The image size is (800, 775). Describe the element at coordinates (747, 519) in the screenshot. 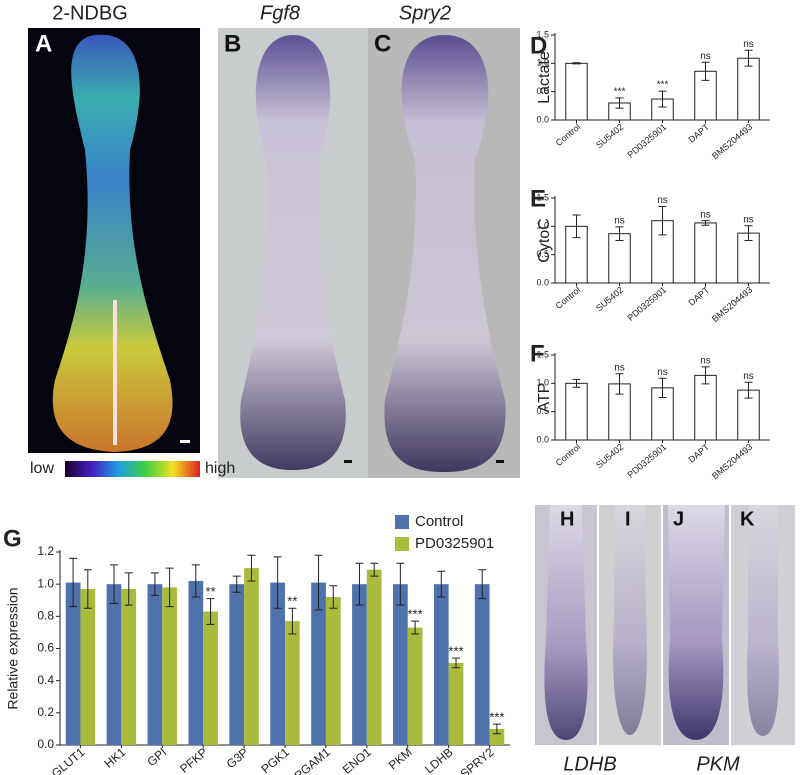

I see `panel-label: K` at that location.